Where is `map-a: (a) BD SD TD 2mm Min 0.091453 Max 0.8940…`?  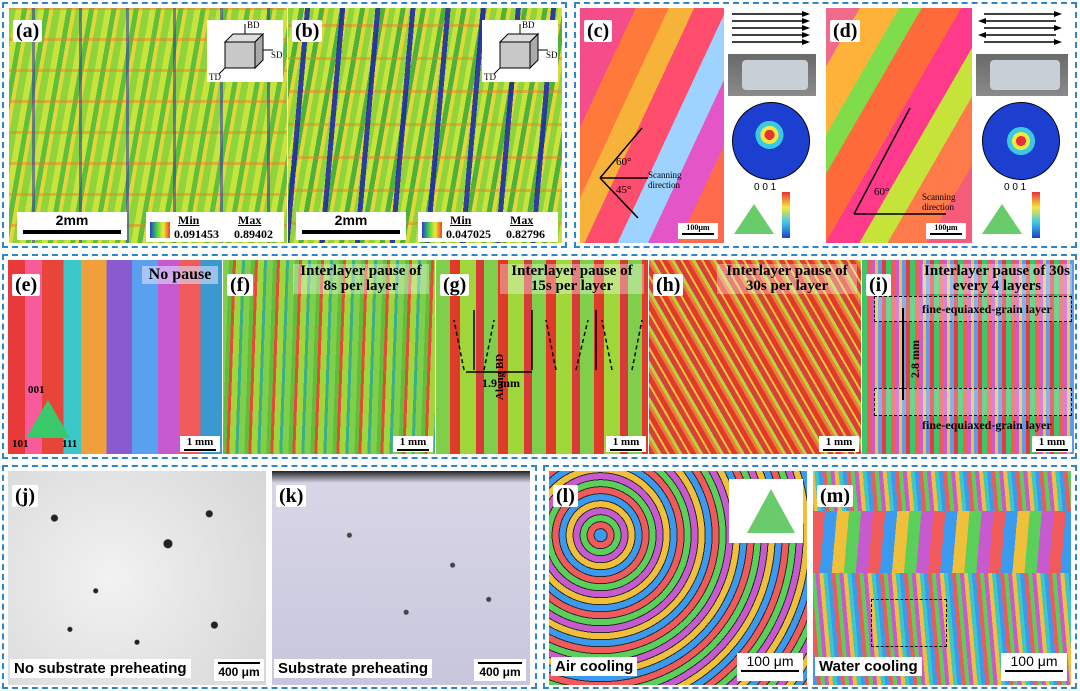
map-a: (a) BD SD TD 2mm Min 0.091453 Max 0.8940… is located at coordinates (148, 125).